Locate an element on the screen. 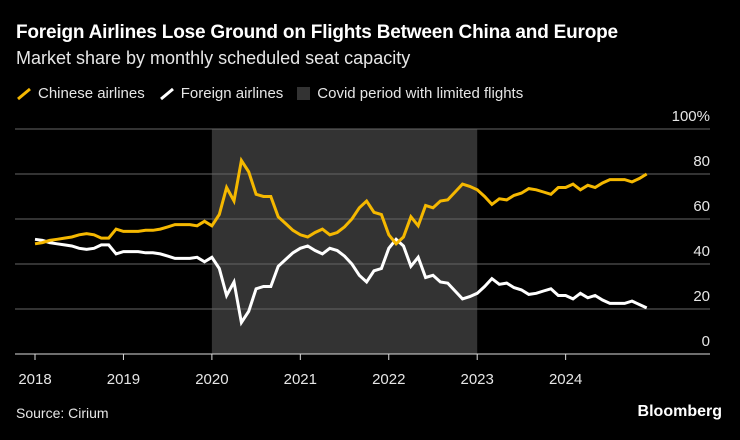 This screenshot has height=440, width=740. legend-item-chinese: Chinese airlines is located at coordinates (80, 93).